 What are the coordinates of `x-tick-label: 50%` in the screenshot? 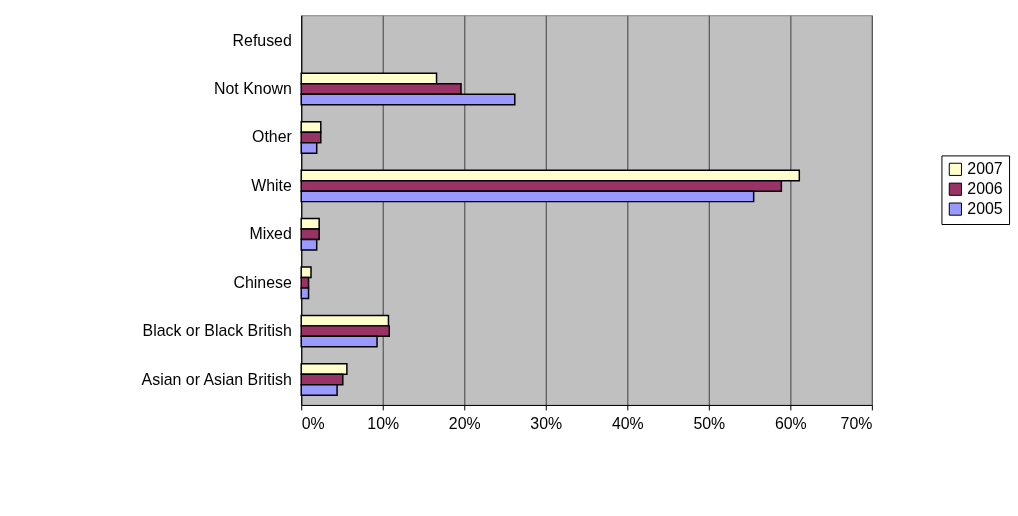 It's located at (709, 424).